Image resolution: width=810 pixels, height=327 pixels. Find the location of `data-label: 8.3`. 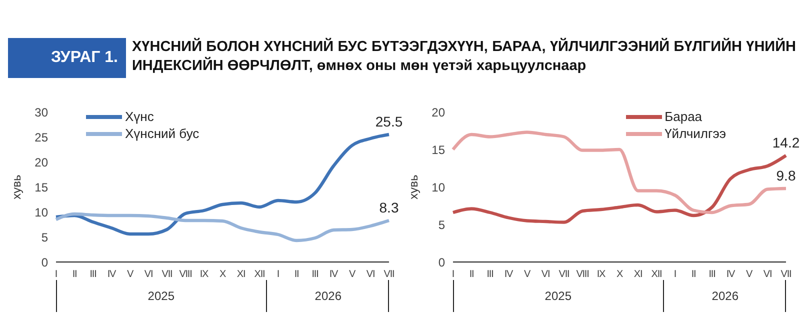

data-label: 8.3 is located at coordinates (389, 208).